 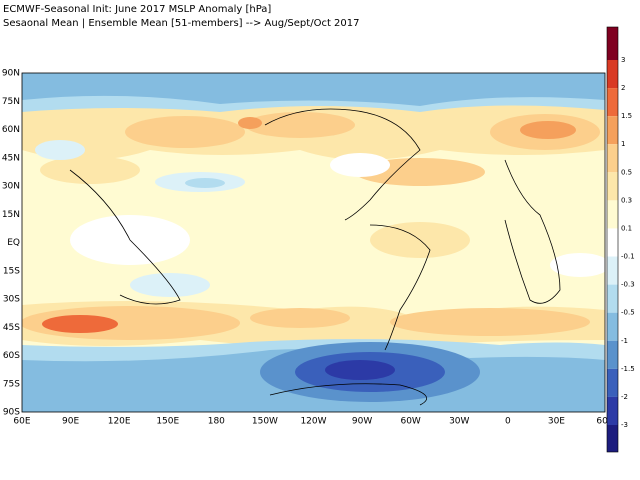 I want to click on lon-label: 120E, so click(x=119, y=422).